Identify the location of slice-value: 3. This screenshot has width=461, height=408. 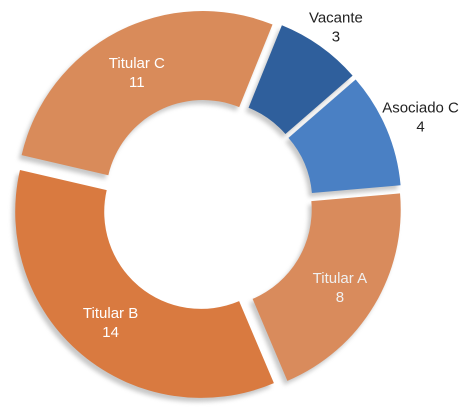
(336, 36).